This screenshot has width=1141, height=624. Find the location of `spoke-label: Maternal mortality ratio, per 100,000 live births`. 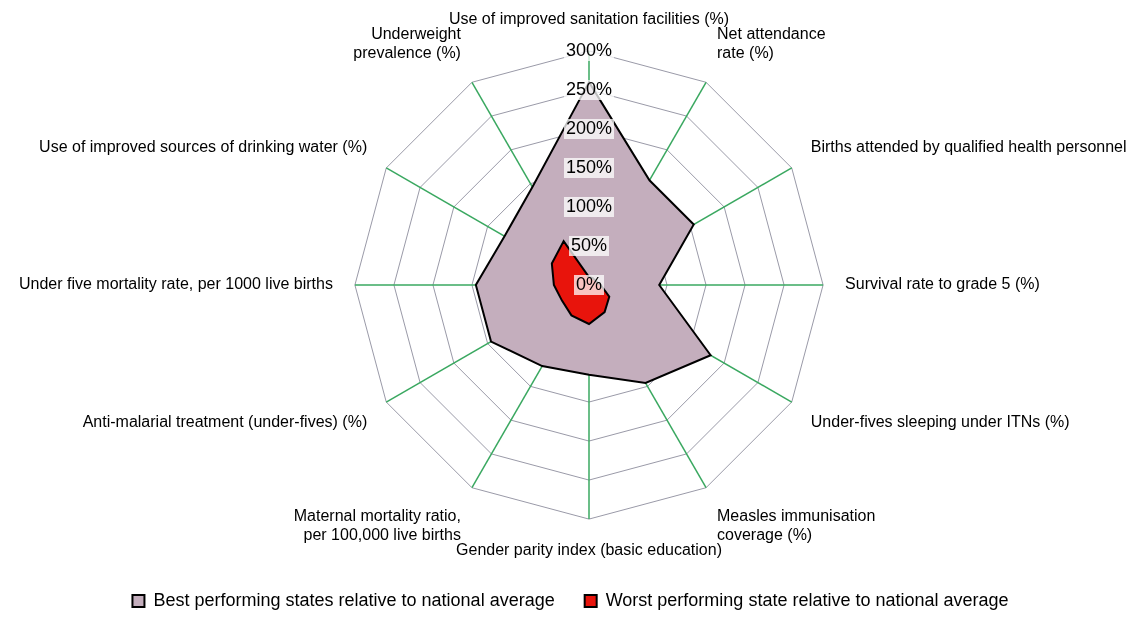

spoke-label: Maternal mortality ratio, per 100,000 live births is located at coordinates (377, 524).